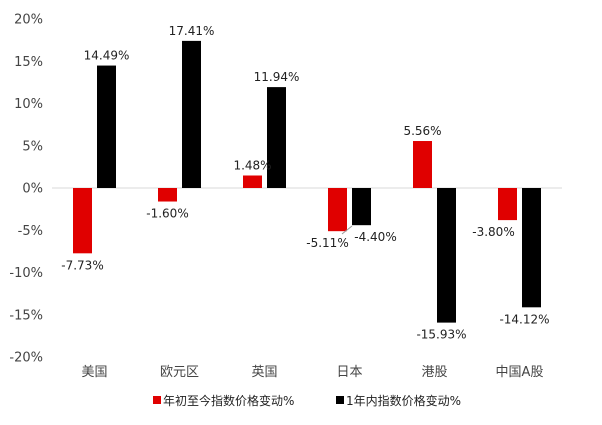 The image size is (602, 425). I want to click on y-tick-label: 0%, so click(32, 189).